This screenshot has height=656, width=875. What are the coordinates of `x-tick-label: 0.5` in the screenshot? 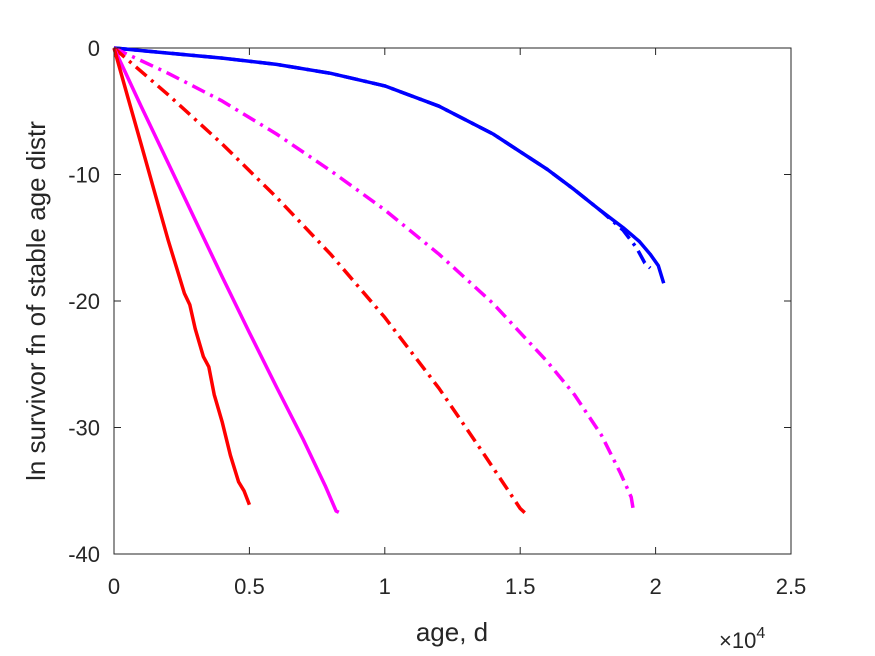 It's located at (249, 586).